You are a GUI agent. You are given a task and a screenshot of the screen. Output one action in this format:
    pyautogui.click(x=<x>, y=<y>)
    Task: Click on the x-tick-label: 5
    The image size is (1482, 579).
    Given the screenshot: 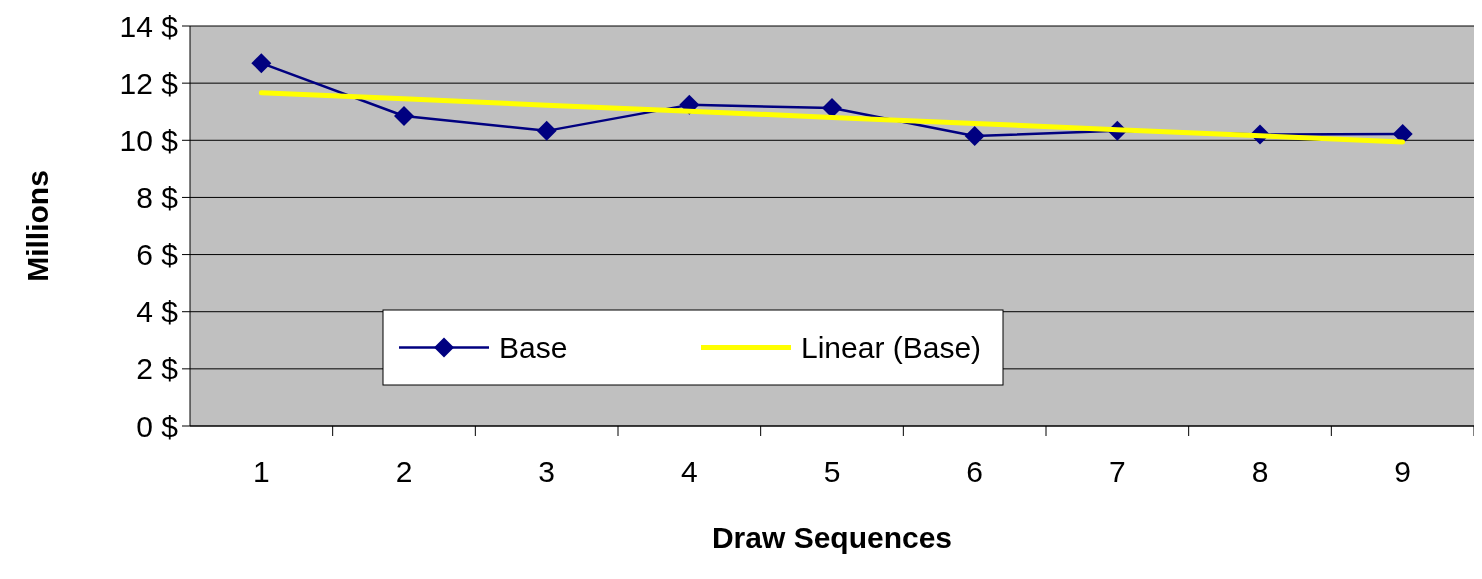 What is the action you would take?
    pyautogui.click(x=832, y=471)
    